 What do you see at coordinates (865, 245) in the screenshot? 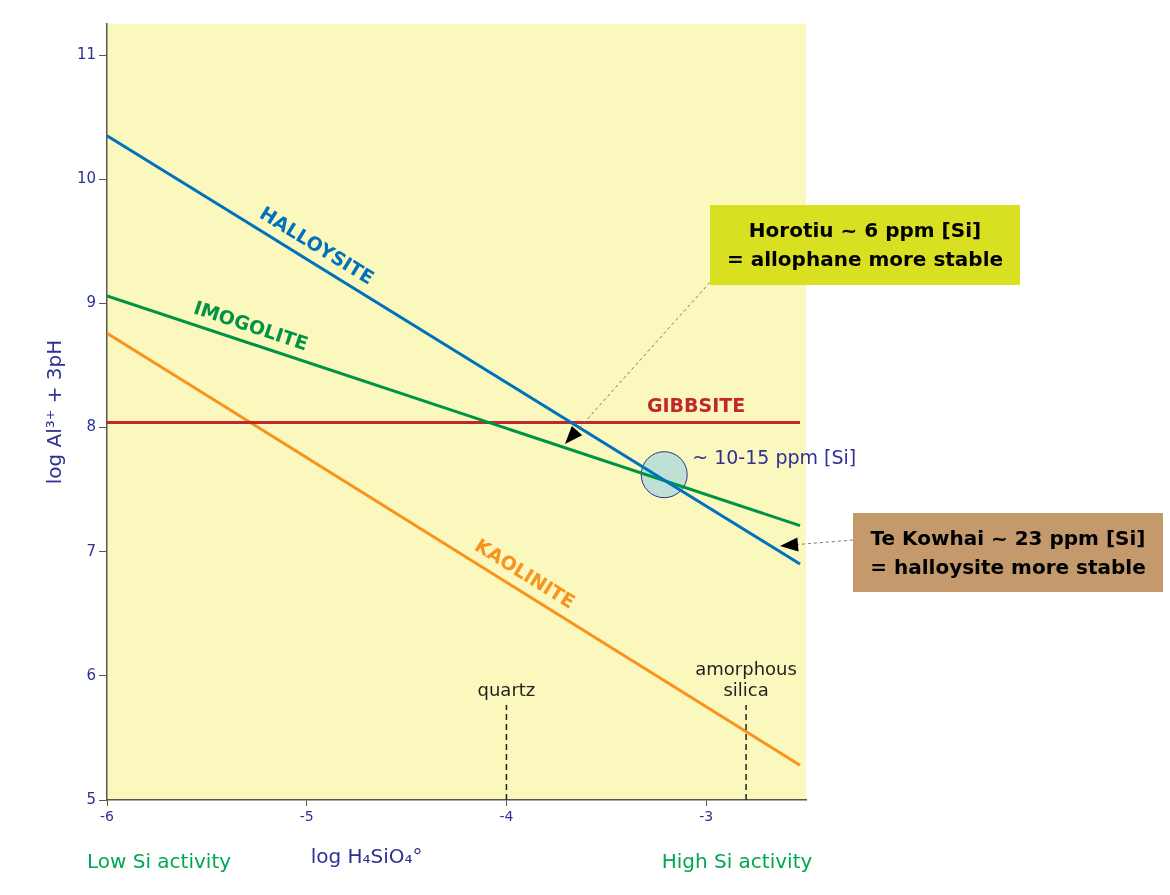
I see `annotation: Horotiu ~ 6 ppm [Si] = allophane more stable` at bounding box center [865, 245].